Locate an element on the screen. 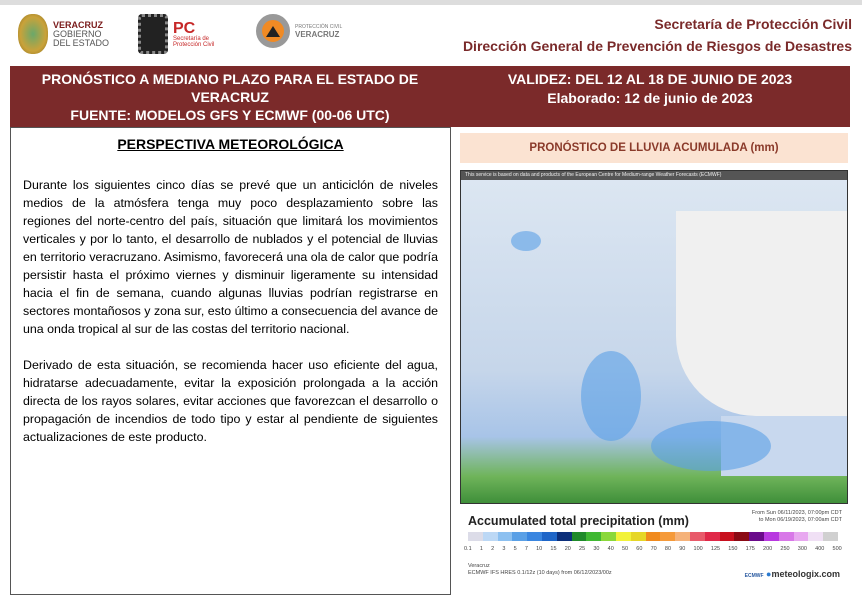  scale-tick: 300 is located at coordinates (802, 549).